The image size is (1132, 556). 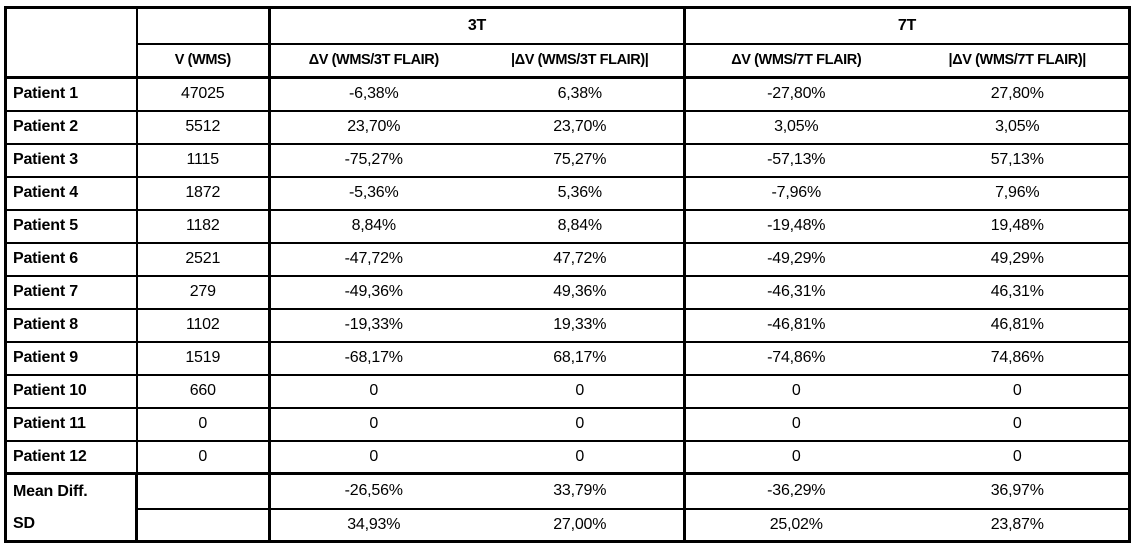 I want to click on patient-label: Patient 5, so click(x=71, y=226).